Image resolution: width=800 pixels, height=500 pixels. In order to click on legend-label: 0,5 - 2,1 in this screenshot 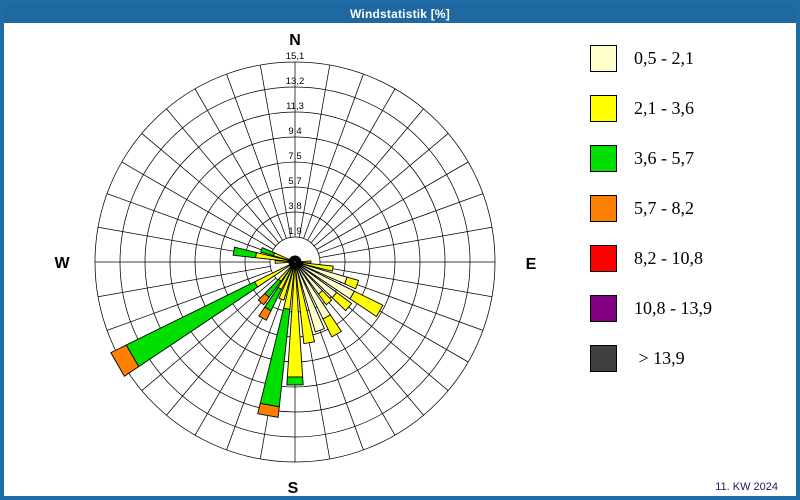, I will do `click(664, 57)`.